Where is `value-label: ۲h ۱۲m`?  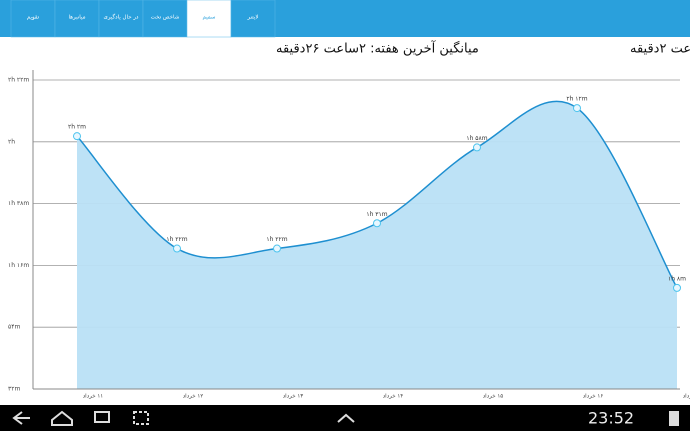 value-label: ۲h ۱۲m is located at coordinates (576, 99).